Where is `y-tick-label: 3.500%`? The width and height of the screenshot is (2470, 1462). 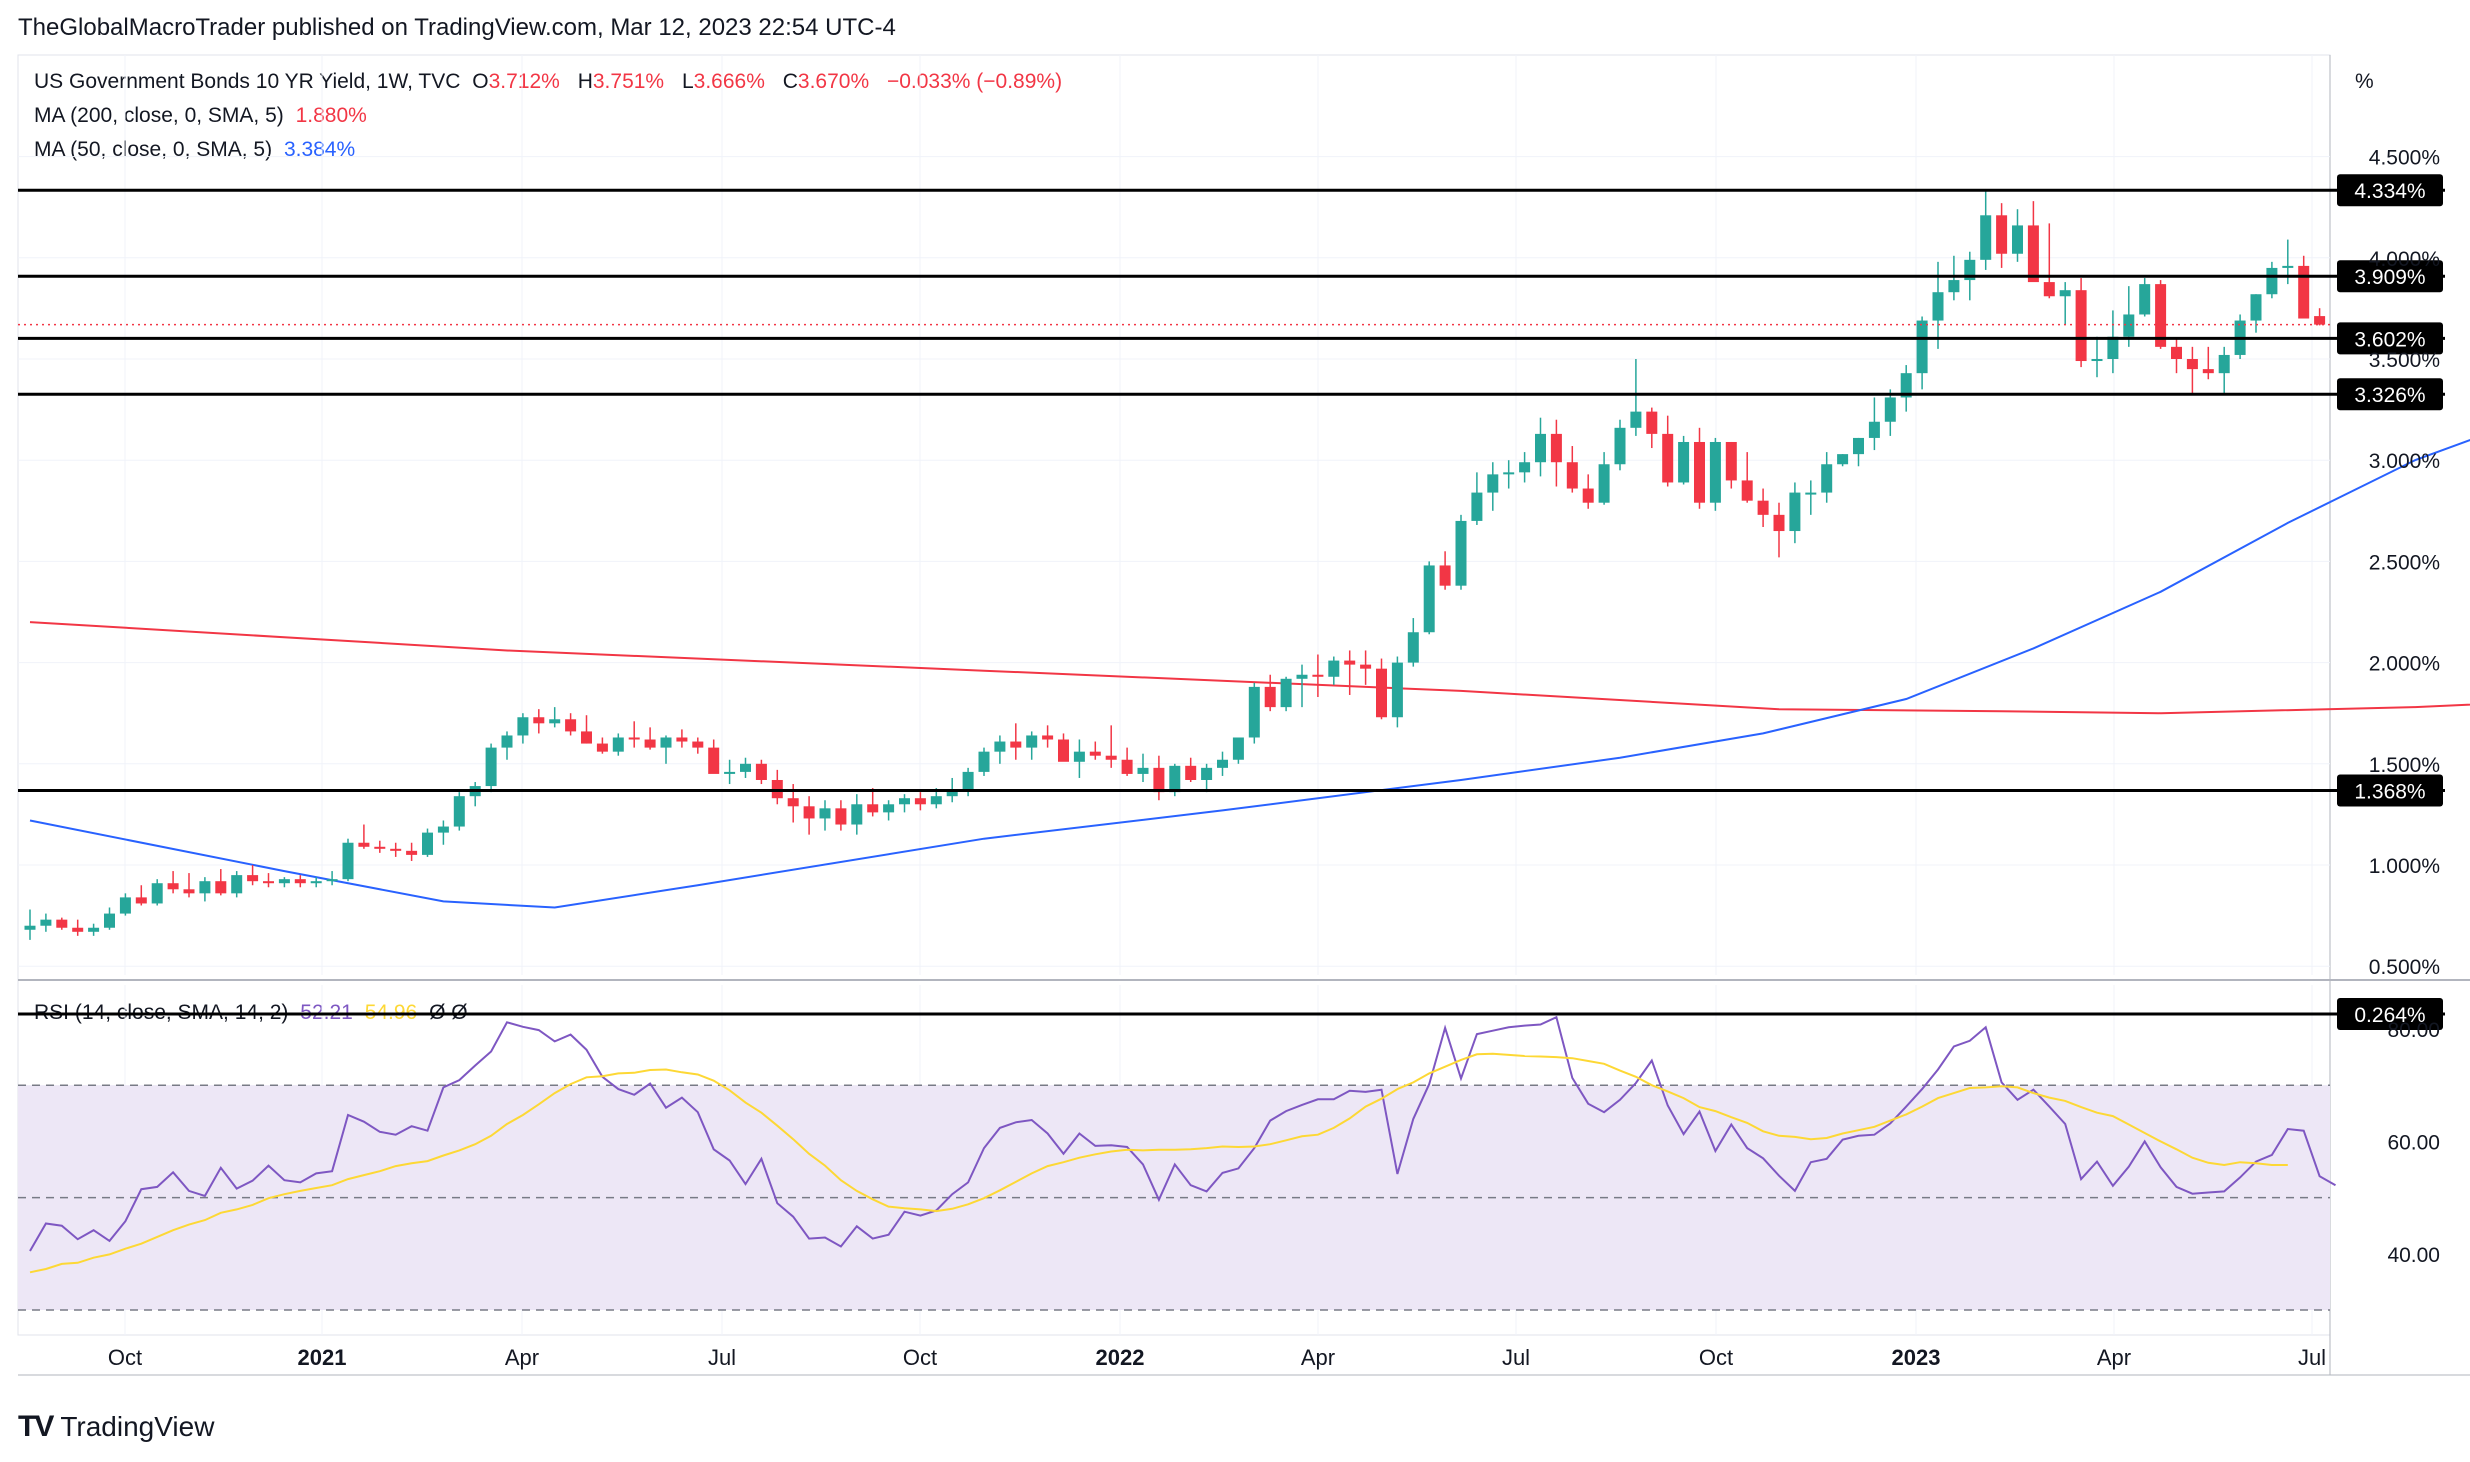 y-tick-label: 3.500% is located at coordinates (2404, 360).